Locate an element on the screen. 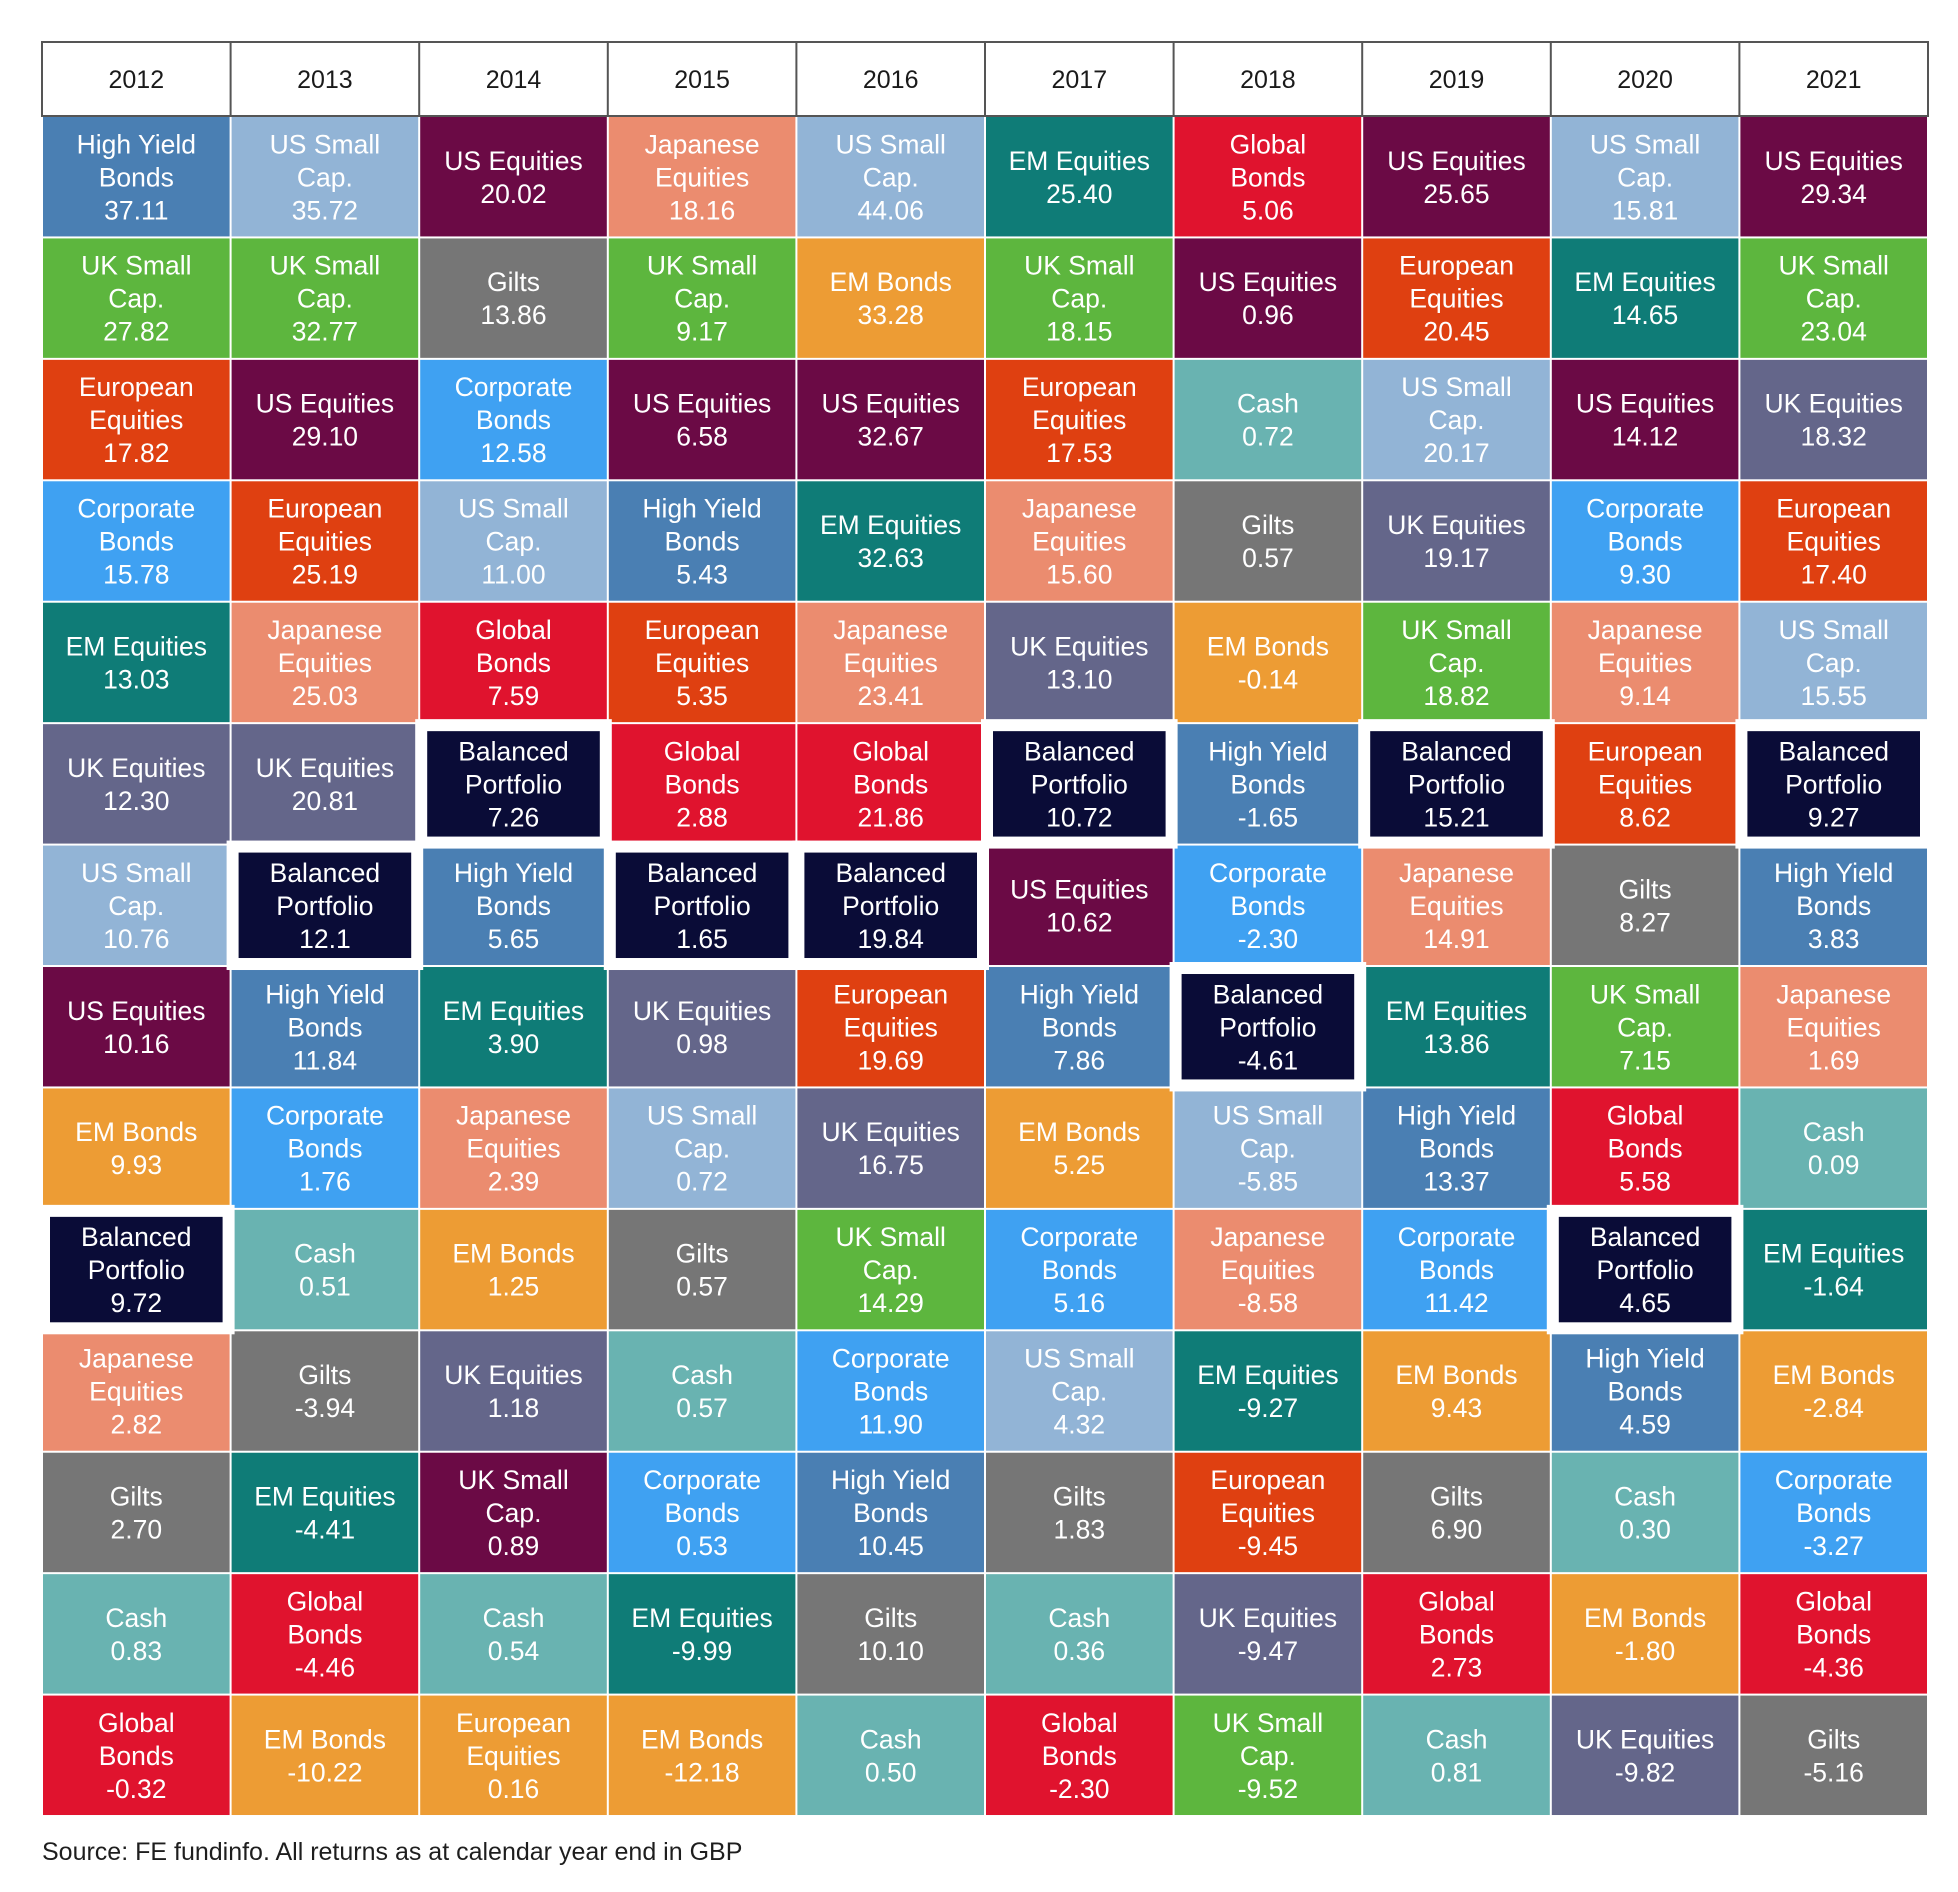 The image size is (1958, 1892). cell-2021-em-bonds: EM Bonds-2.84 is located at coordinates (1833, 1391).